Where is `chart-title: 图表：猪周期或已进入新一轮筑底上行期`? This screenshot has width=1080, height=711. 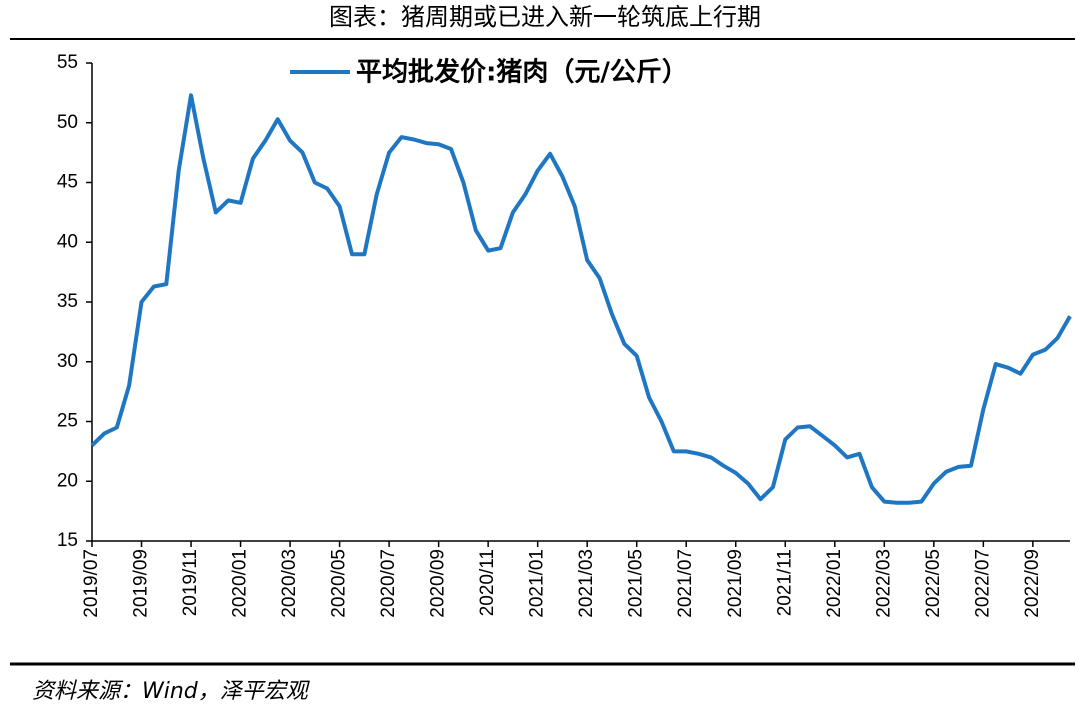 chart-title: 图表：猪周期或已进入新一轮筑底上行期 is located at coordinates (545, 17).